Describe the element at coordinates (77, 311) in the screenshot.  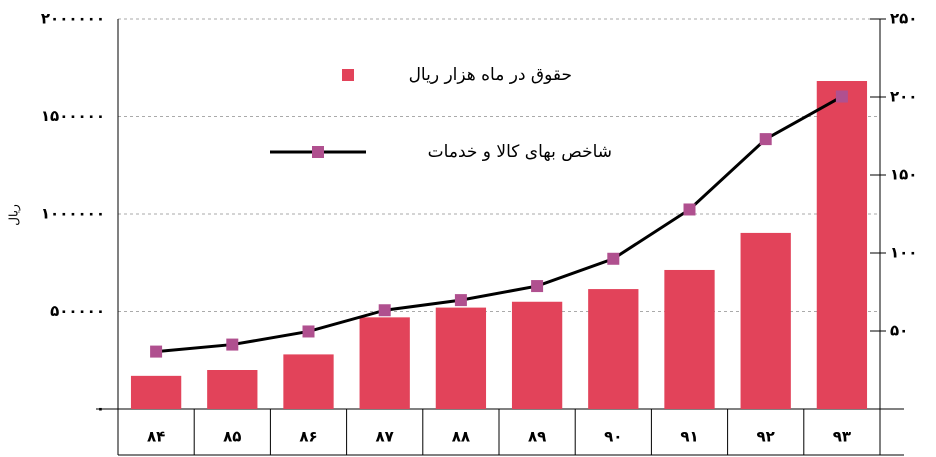
I see `y-tick-label: ۵۰۰۰۰۰` at that location.